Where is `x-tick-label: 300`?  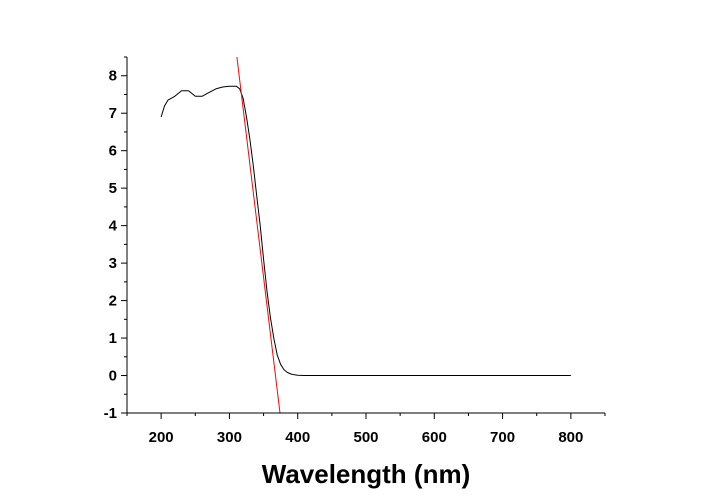 x-tick-label: 300 is located at coordinates (229, 437).